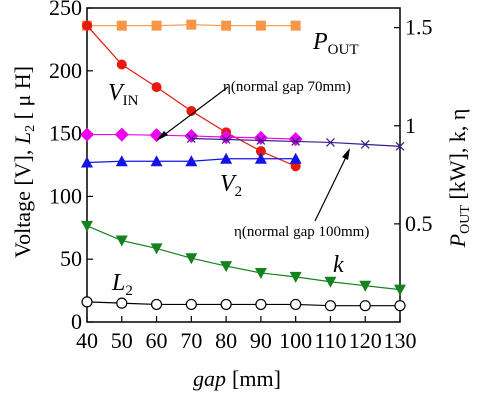 The width and height of the screenshot is (481, 396). Describe the element at coordinates (157, 340) in the screenshot. I see `x-tick-label: 60` at that location.